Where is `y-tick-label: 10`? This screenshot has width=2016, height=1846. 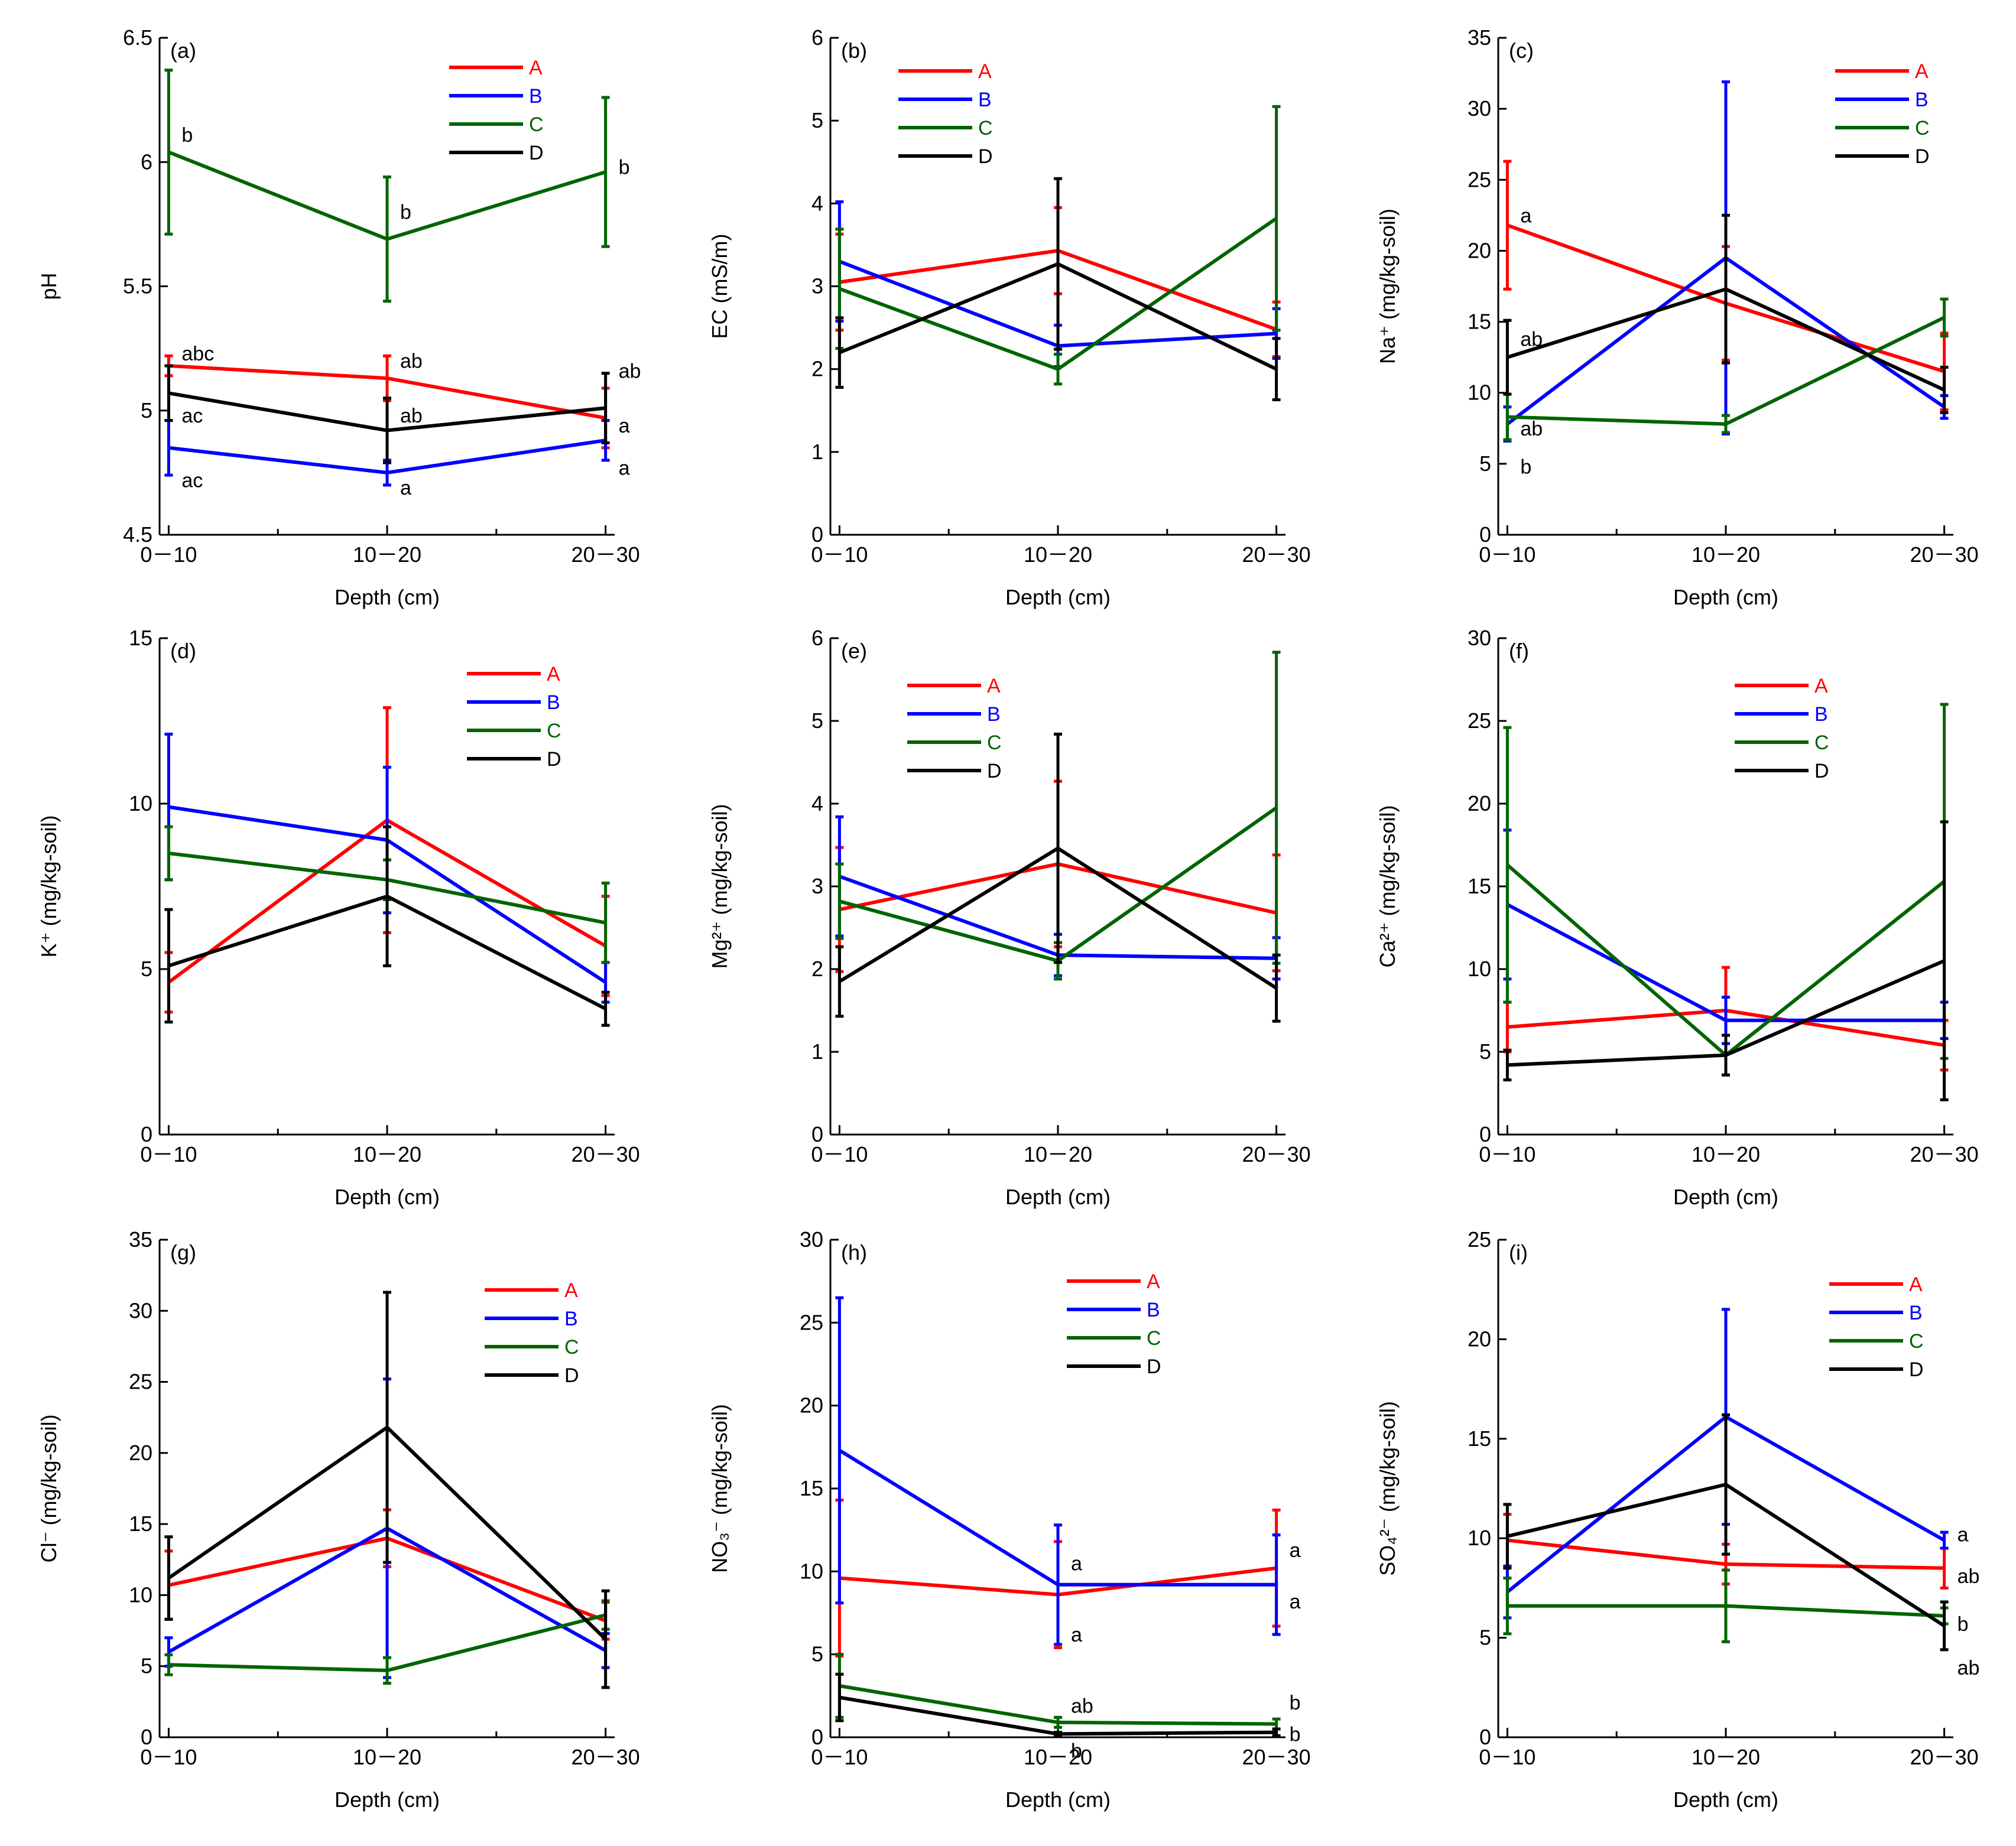
y-tick-label: 10 is located at coordinates (1479, 393).